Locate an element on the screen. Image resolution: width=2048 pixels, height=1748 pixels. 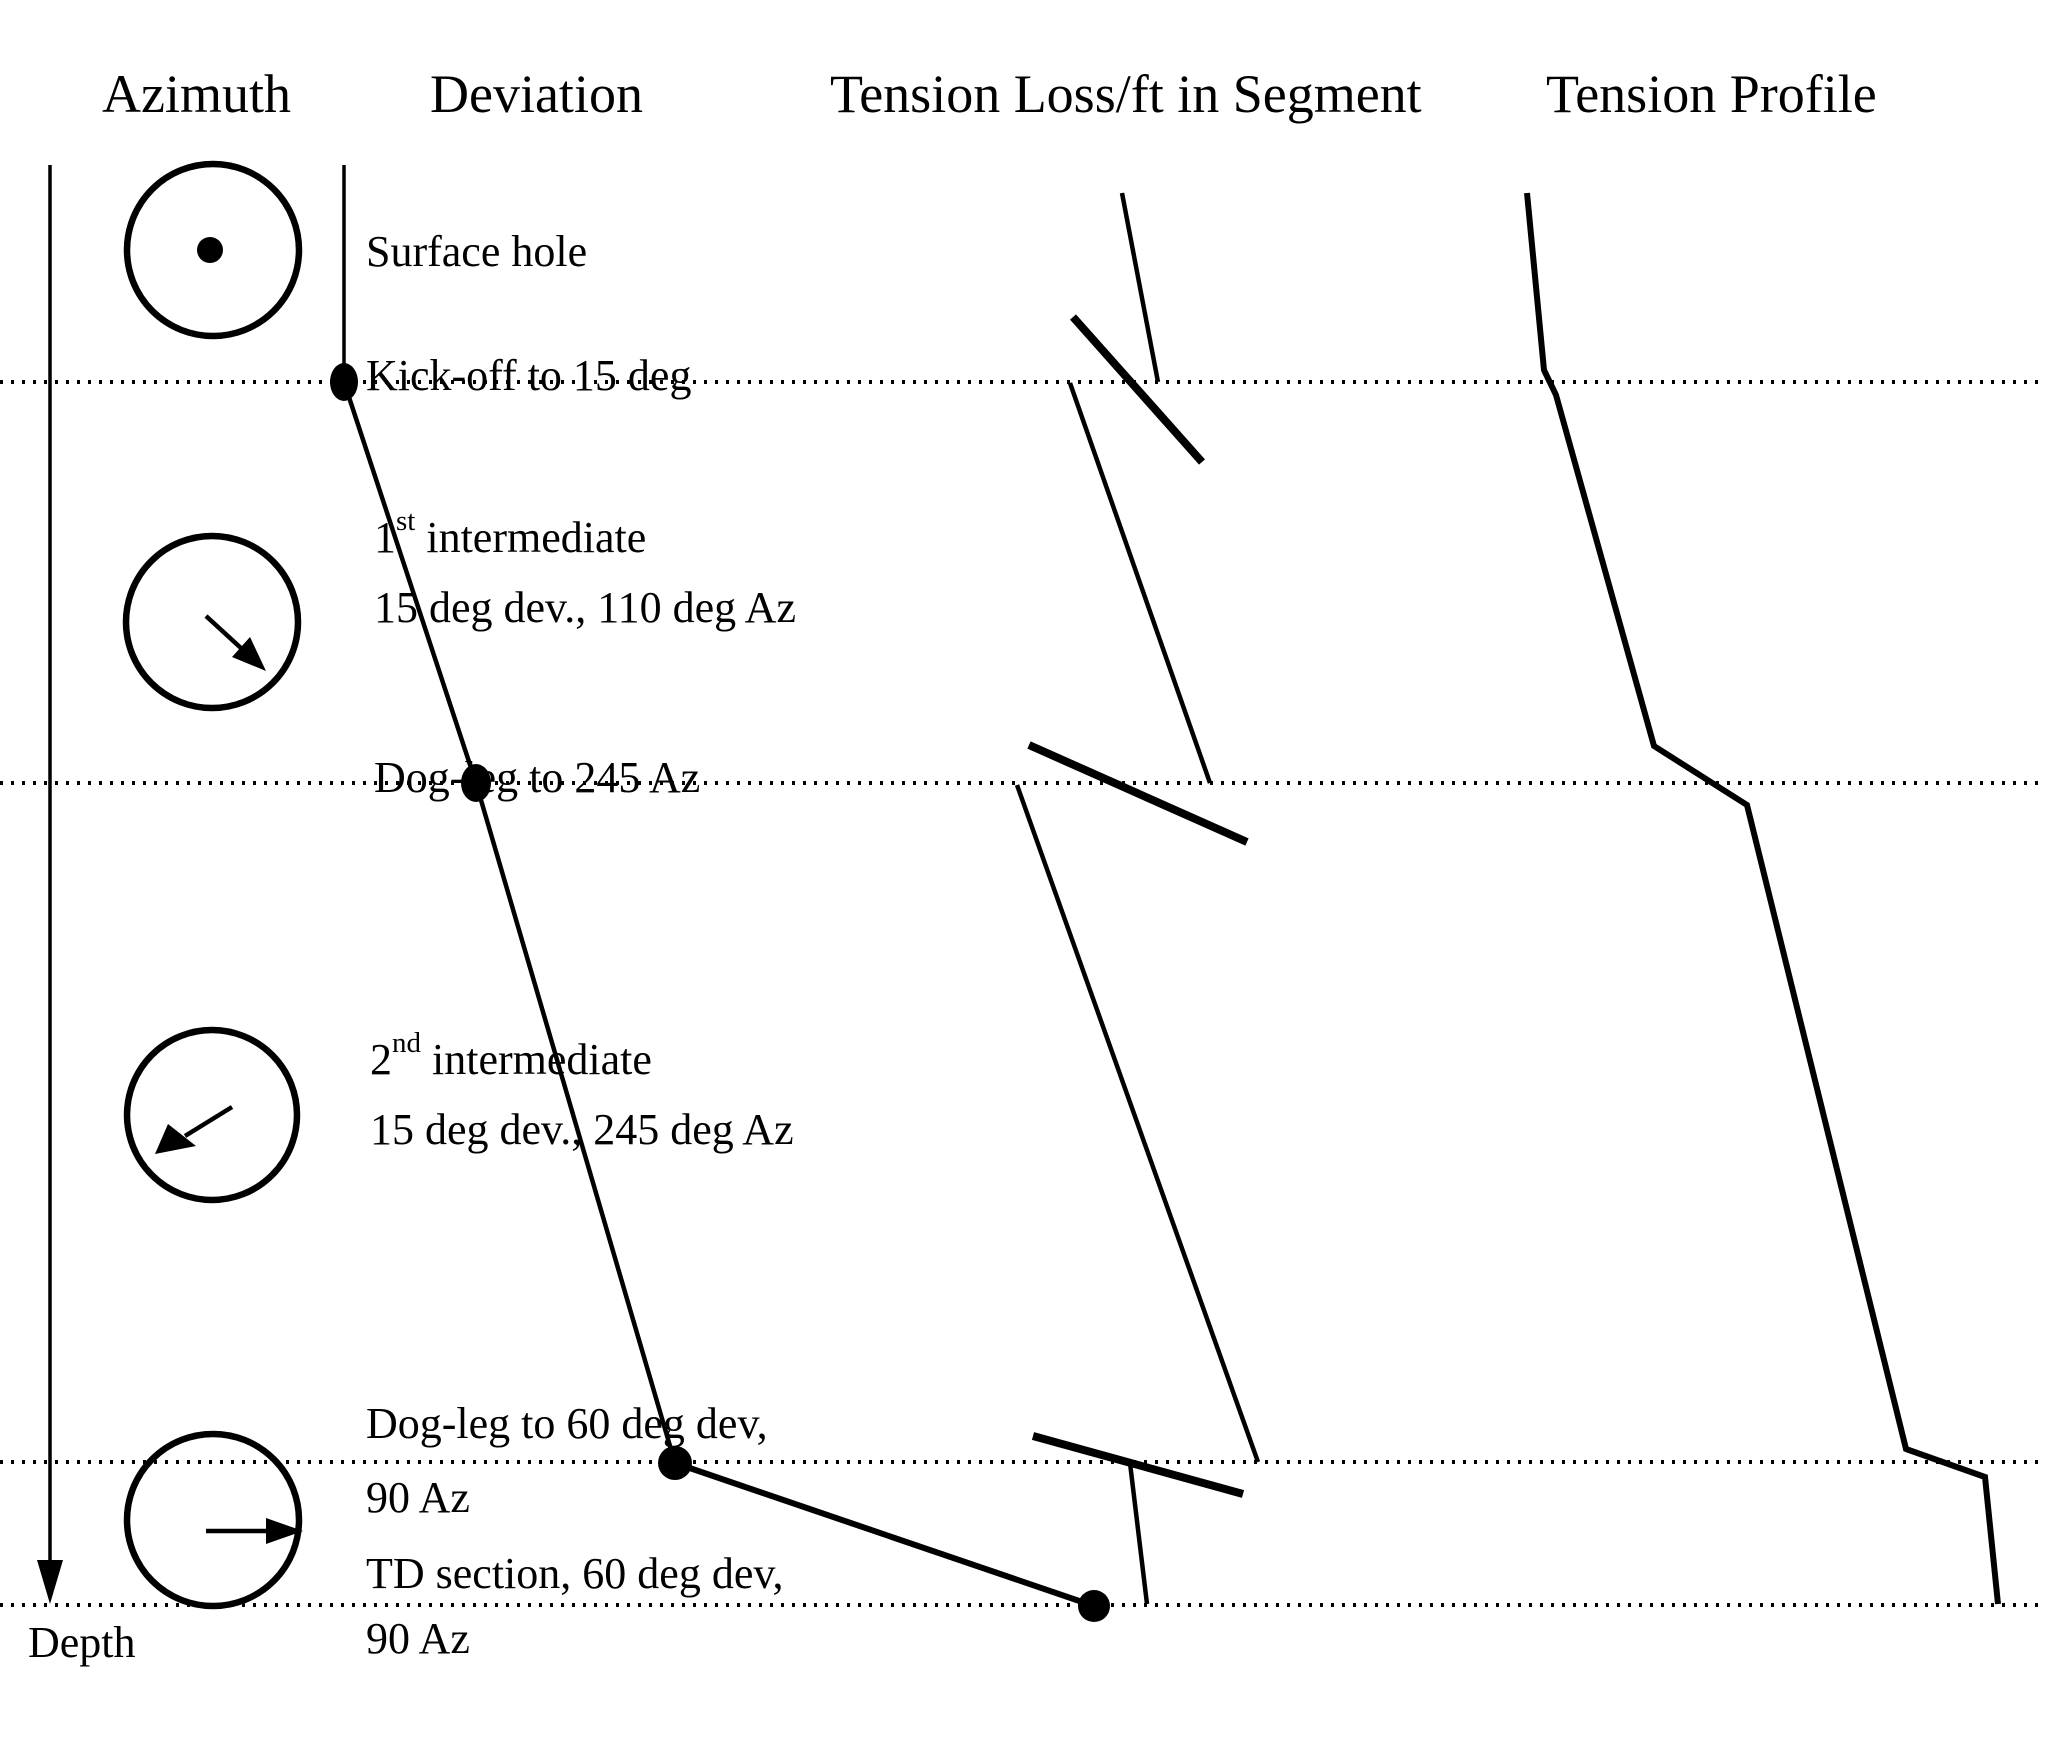
label-dogleg-245: Dog-leg to 245 Az is located at coordinates (537, 777).